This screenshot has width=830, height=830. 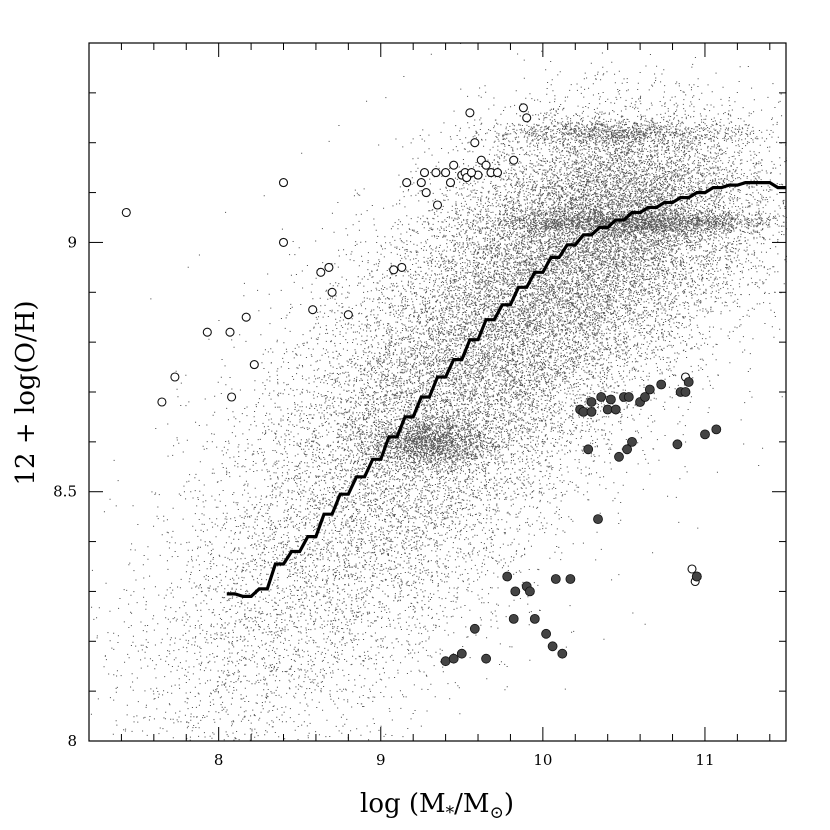 I want to click on x-axis-label: log (M*/M⊙), so click(x=437, y=806).